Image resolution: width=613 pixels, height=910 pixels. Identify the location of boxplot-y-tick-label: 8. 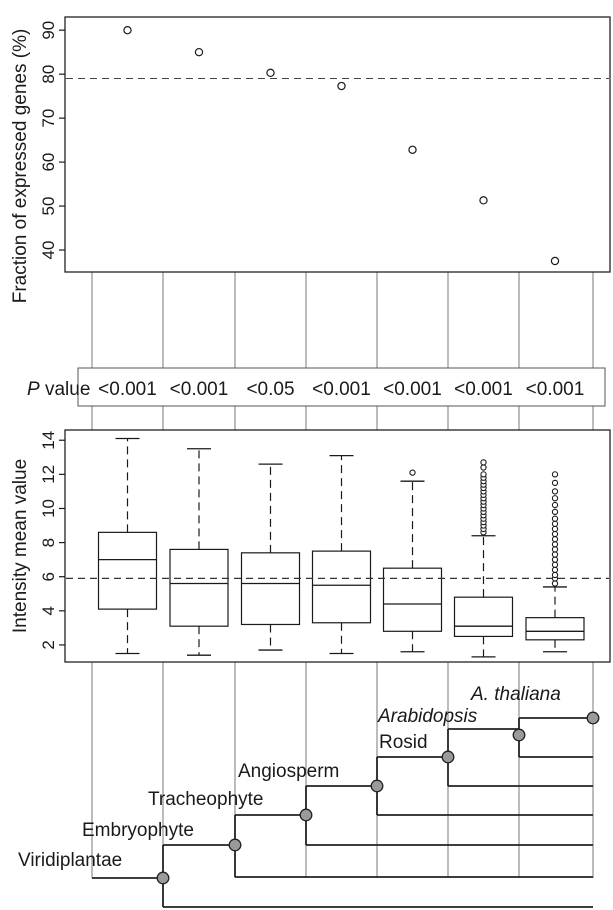
(48, 542).